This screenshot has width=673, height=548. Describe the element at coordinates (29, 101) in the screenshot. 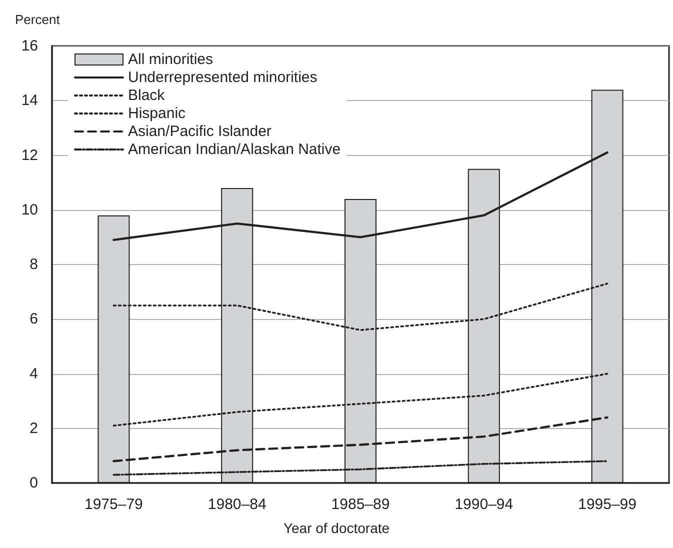

I see `y-tick-label: 14` at that location.